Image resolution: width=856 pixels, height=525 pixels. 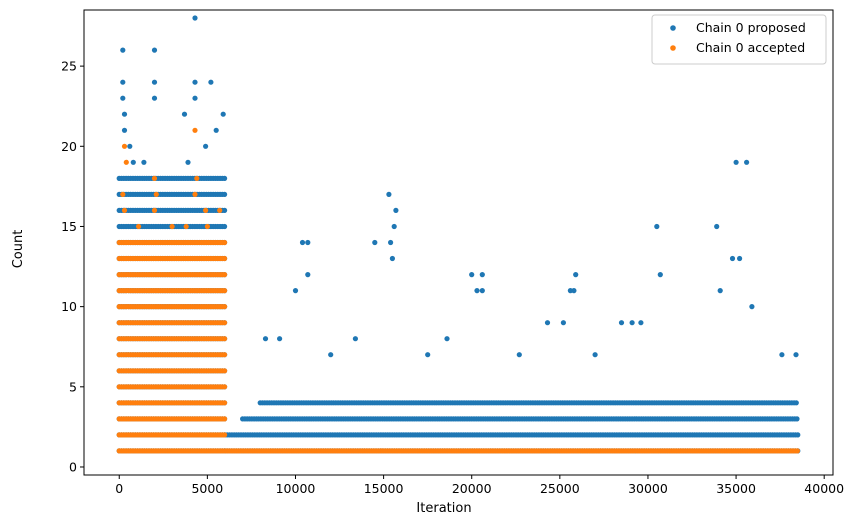 What do you see at coordinates (443, 508) in the screenshot?
I see `x-axis-label: Iteration` at bounding box center [443, 508].